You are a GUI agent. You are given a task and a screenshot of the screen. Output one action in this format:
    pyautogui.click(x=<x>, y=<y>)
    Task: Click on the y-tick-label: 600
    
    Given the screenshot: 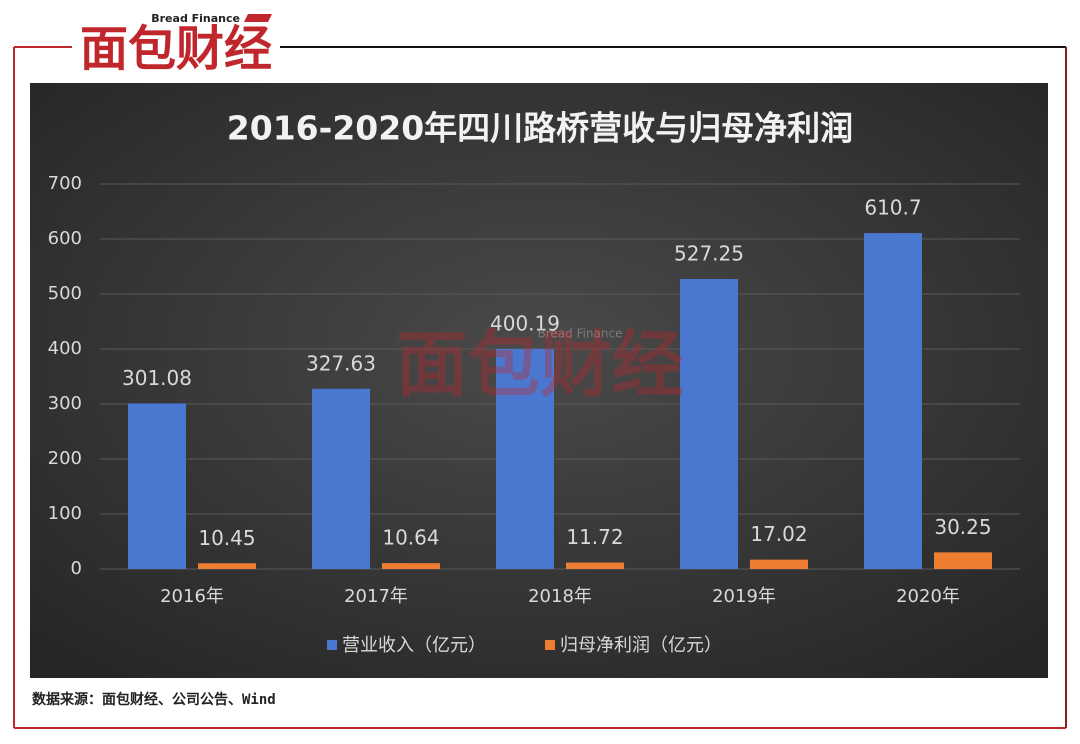 What is the action you would take?
    pyautogui.click(x=65, y=238)
    